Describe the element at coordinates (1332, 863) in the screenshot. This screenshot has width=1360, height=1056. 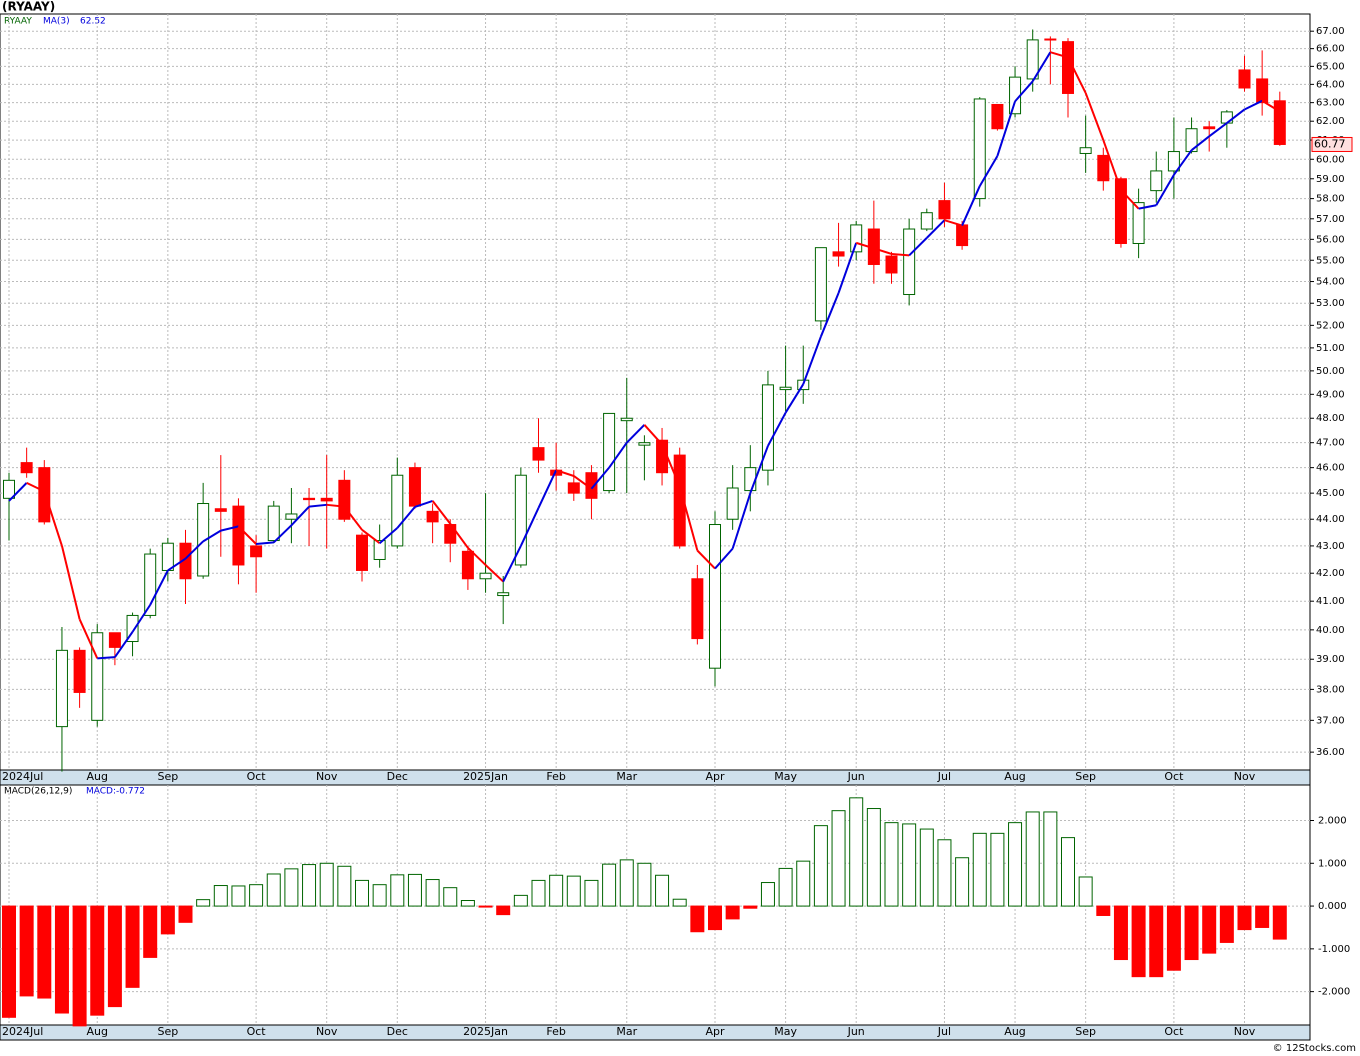
I see `y-tick-label: 1.000` at that location.